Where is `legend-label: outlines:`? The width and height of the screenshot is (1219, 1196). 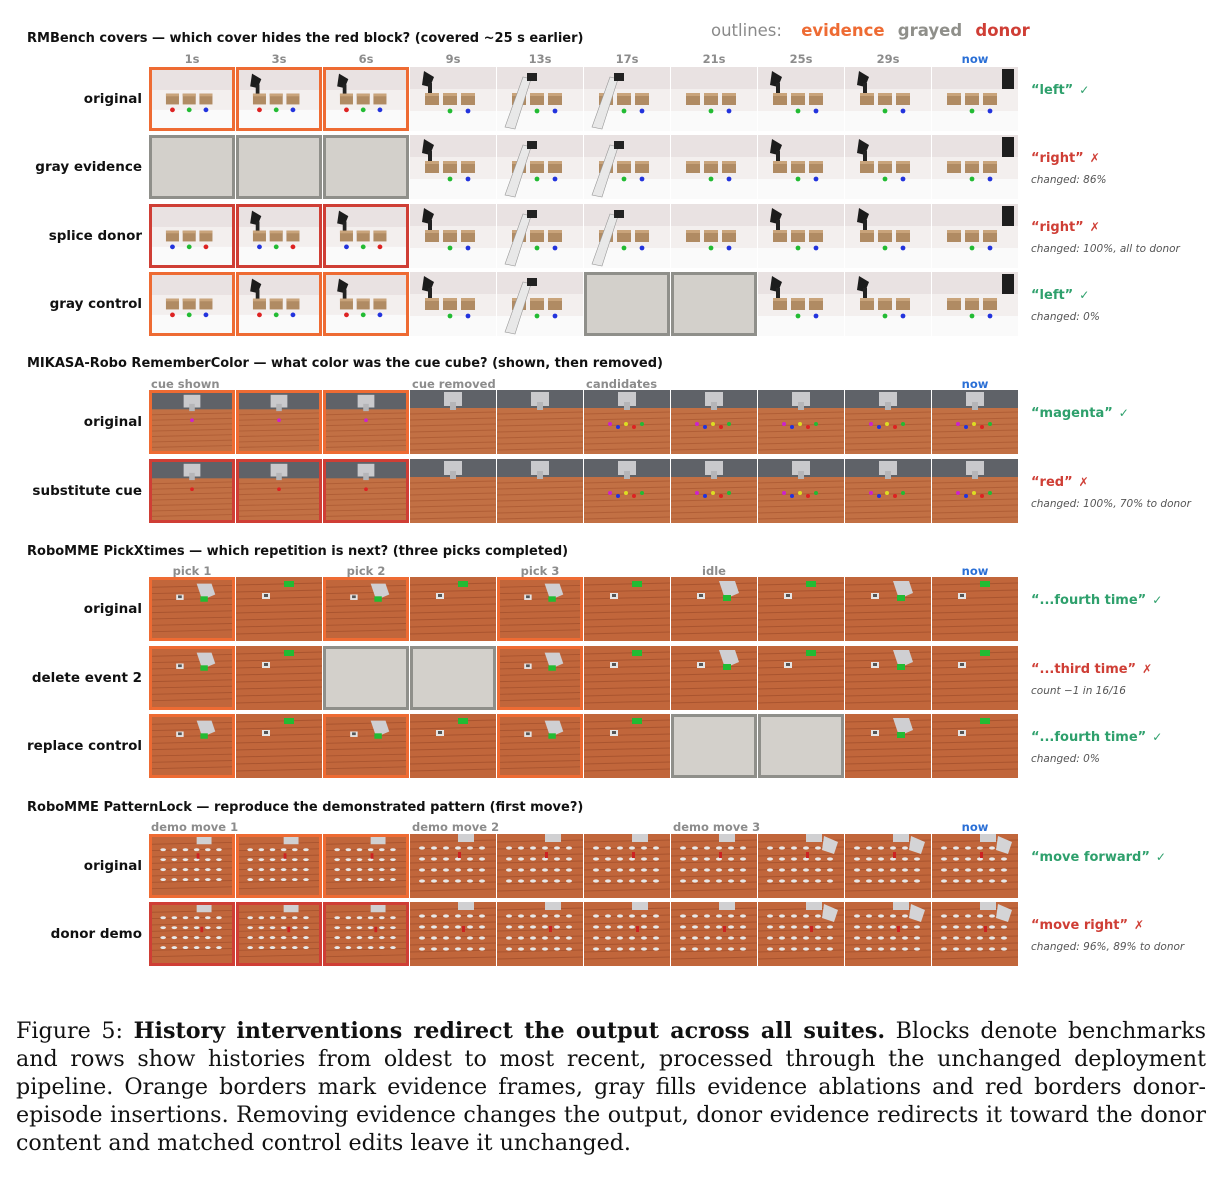 legend-label: outlines: is located at coordinates (746, 30).